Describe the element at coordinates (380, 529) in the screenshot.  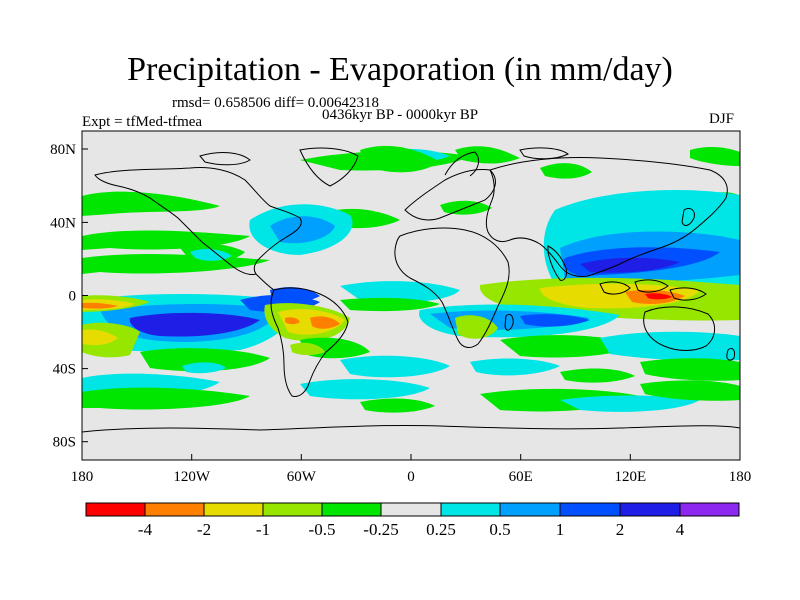
I see `colorbar-label: -0.25` at that location.